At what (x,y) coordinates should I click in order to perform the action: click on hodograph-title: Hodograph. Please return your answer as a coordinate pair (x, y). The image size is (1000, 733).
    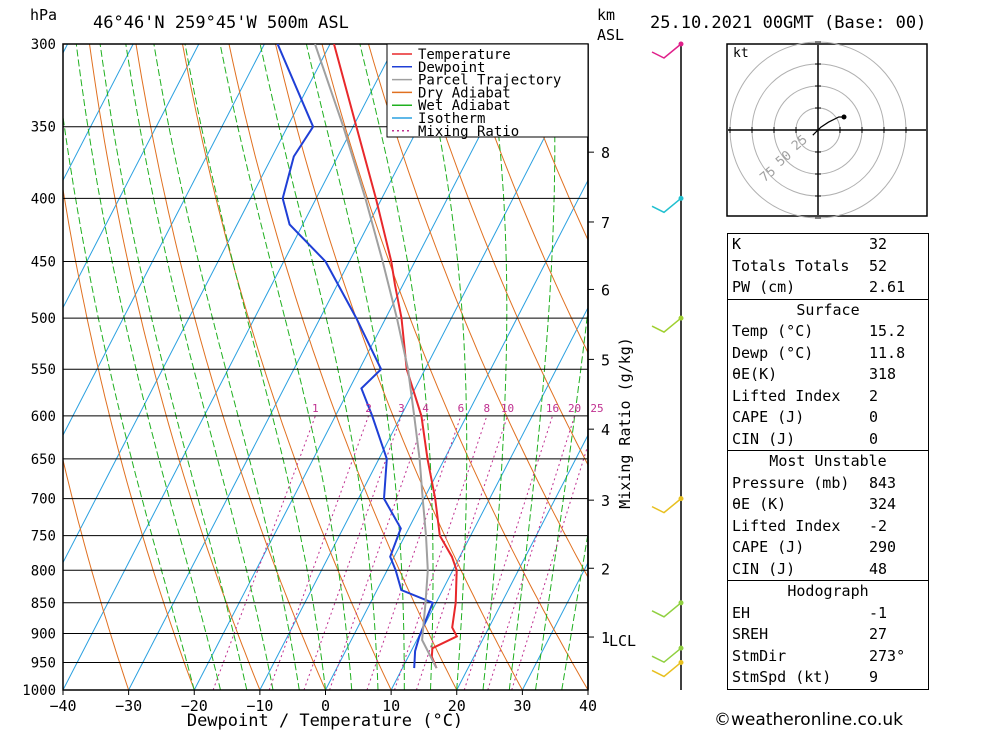
    Looking at the image, I should click on (828, 591).